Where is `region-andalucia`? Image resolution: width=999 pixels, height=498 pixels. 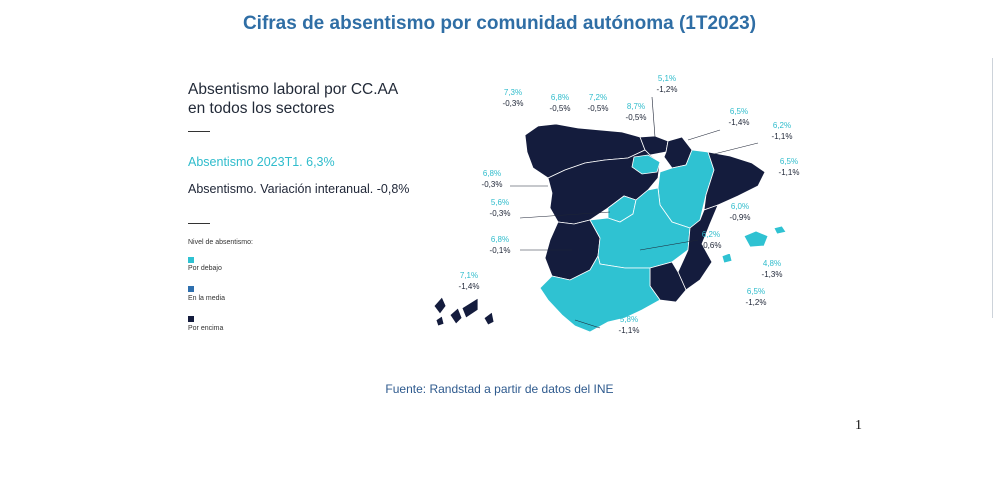 region-andalucia is located at coordinates (600, 293).